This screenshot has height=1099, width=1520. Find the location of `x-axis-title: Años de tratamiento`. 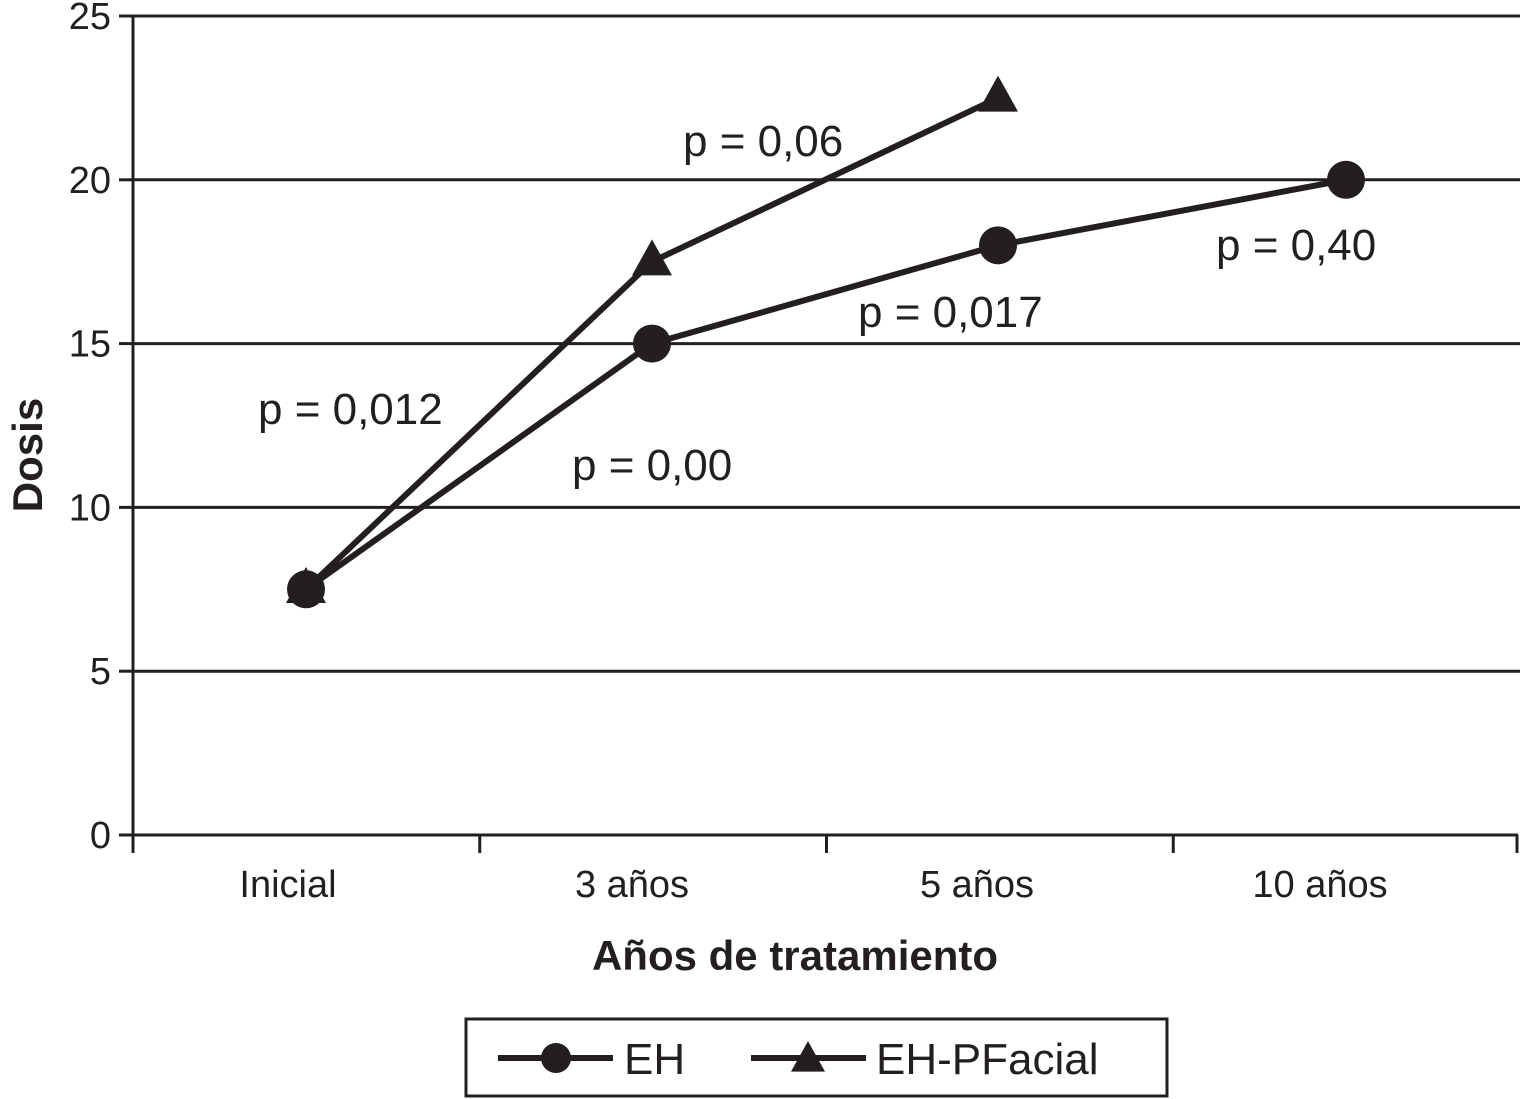

x-axis-title: Años de tratamiento is located at coordinates (795, 955).